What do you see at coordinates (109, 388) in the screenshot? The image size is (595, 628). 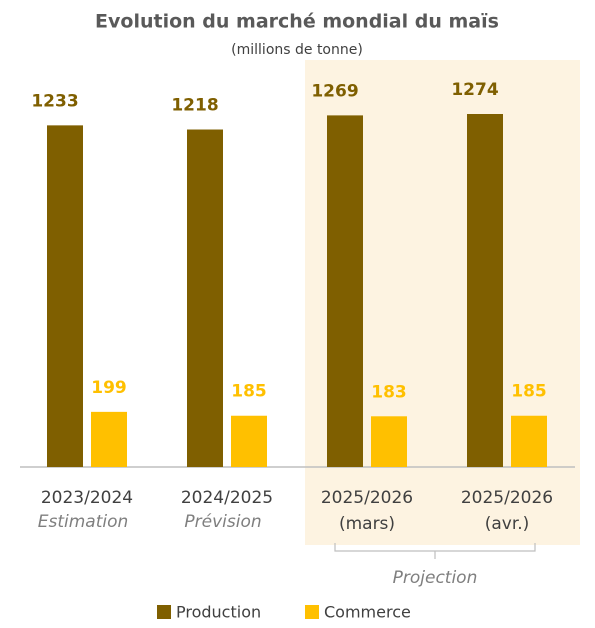 I see `data-label: 199` at bounding box center [109, 388].